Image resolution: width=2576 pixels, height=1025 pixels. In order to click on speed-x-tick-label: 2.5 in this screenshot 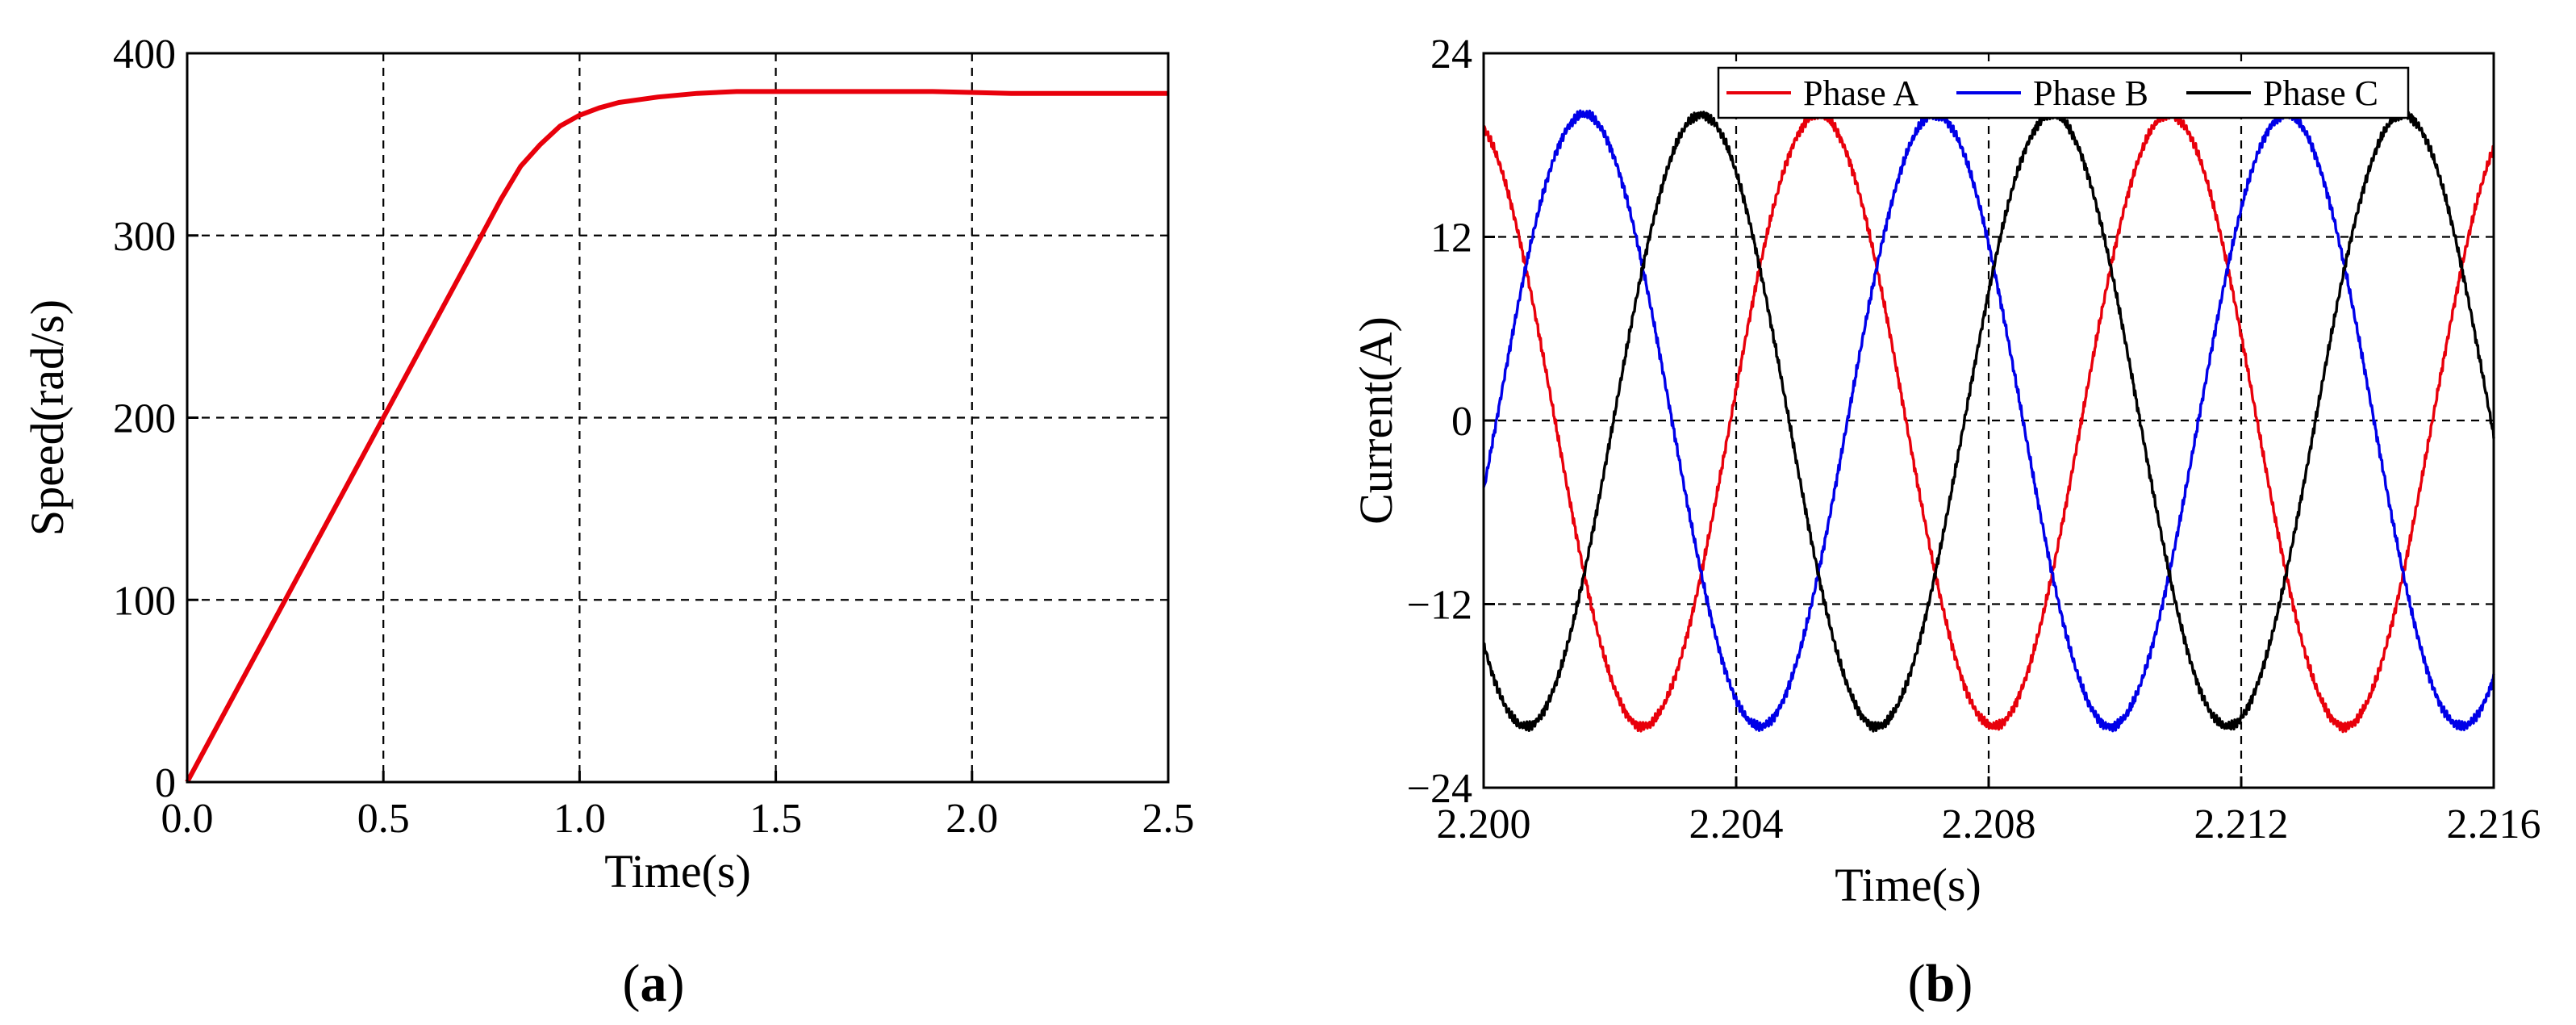, I will do `click(1169, 819)`.